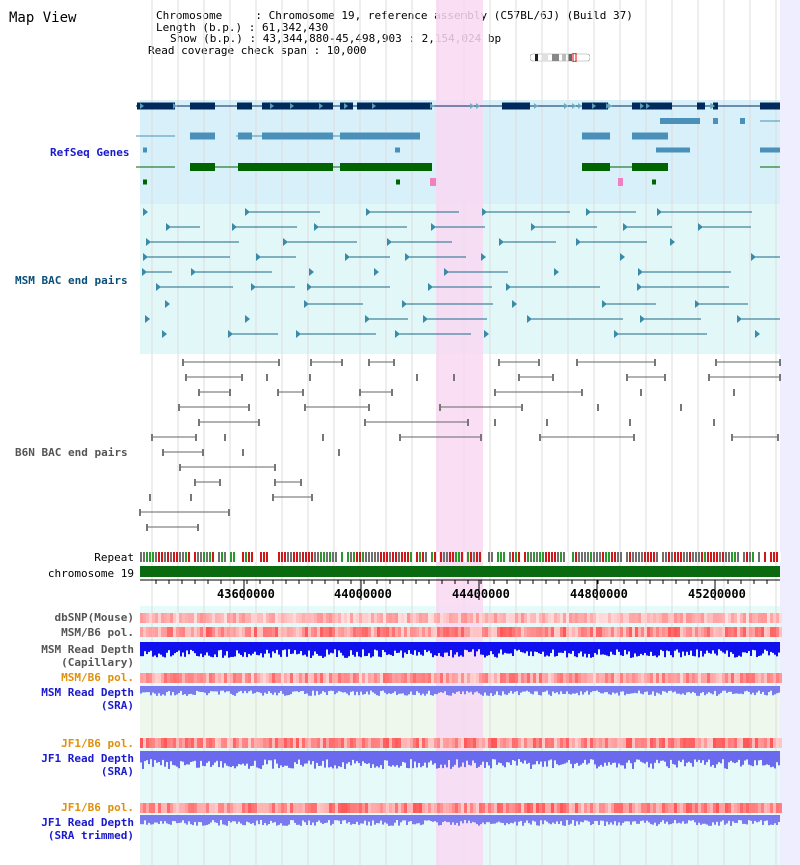 The image size is (800, 865). Describe the element at coordinates (459, 432) in the screenshot. I see `highlight-region` at that location.